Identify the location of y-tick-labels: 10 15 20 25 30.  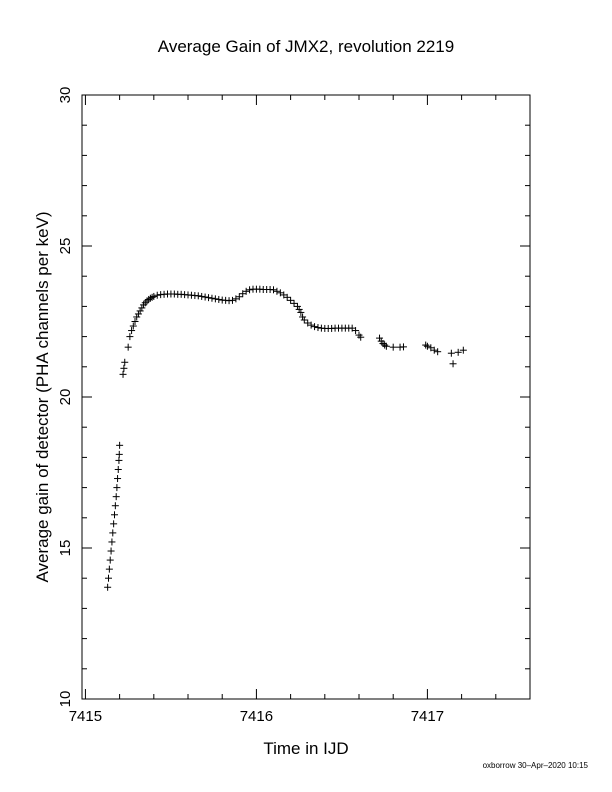
(65, 397).